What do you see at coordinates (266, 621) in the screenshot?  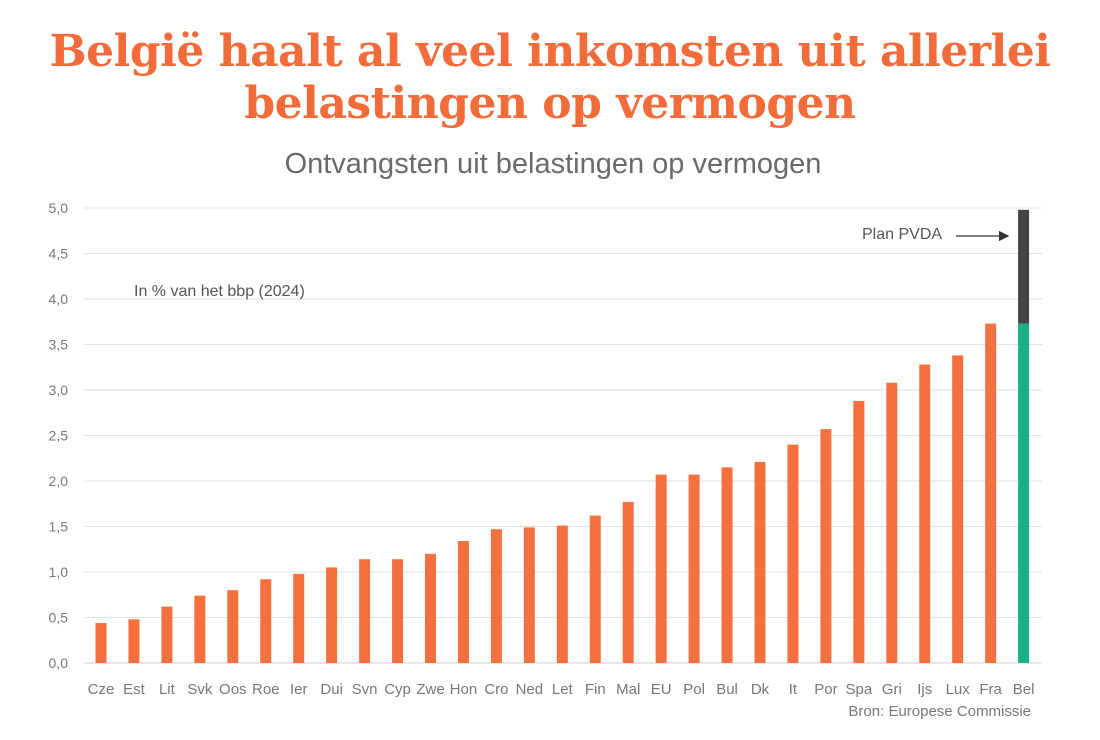 I see `bar-roe` at bounding box center [266, 621].